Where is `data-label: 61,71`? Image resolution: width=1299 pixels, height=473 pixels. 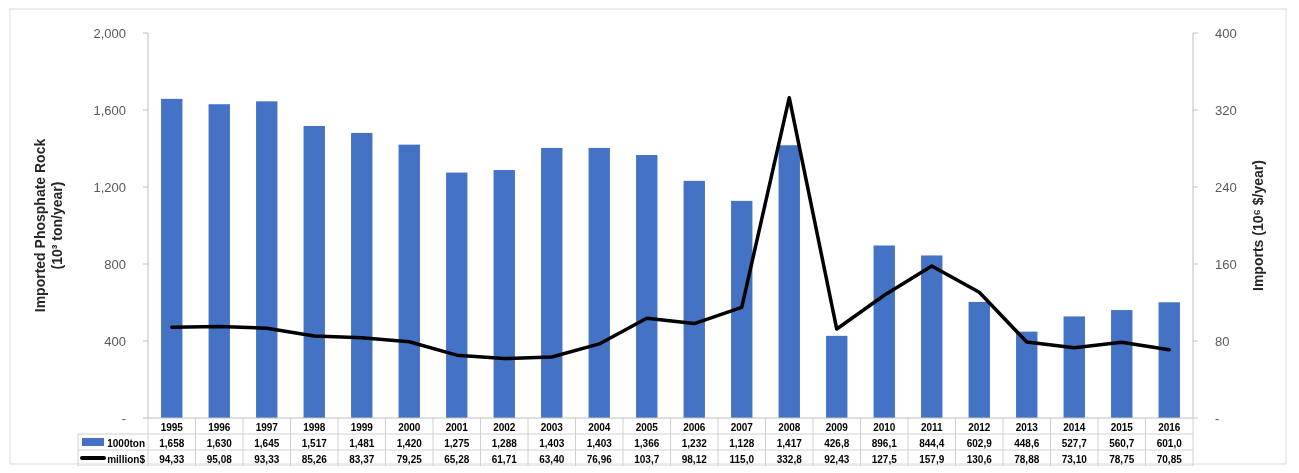
data-label: 61,71 is located at coordinates (504, 459).